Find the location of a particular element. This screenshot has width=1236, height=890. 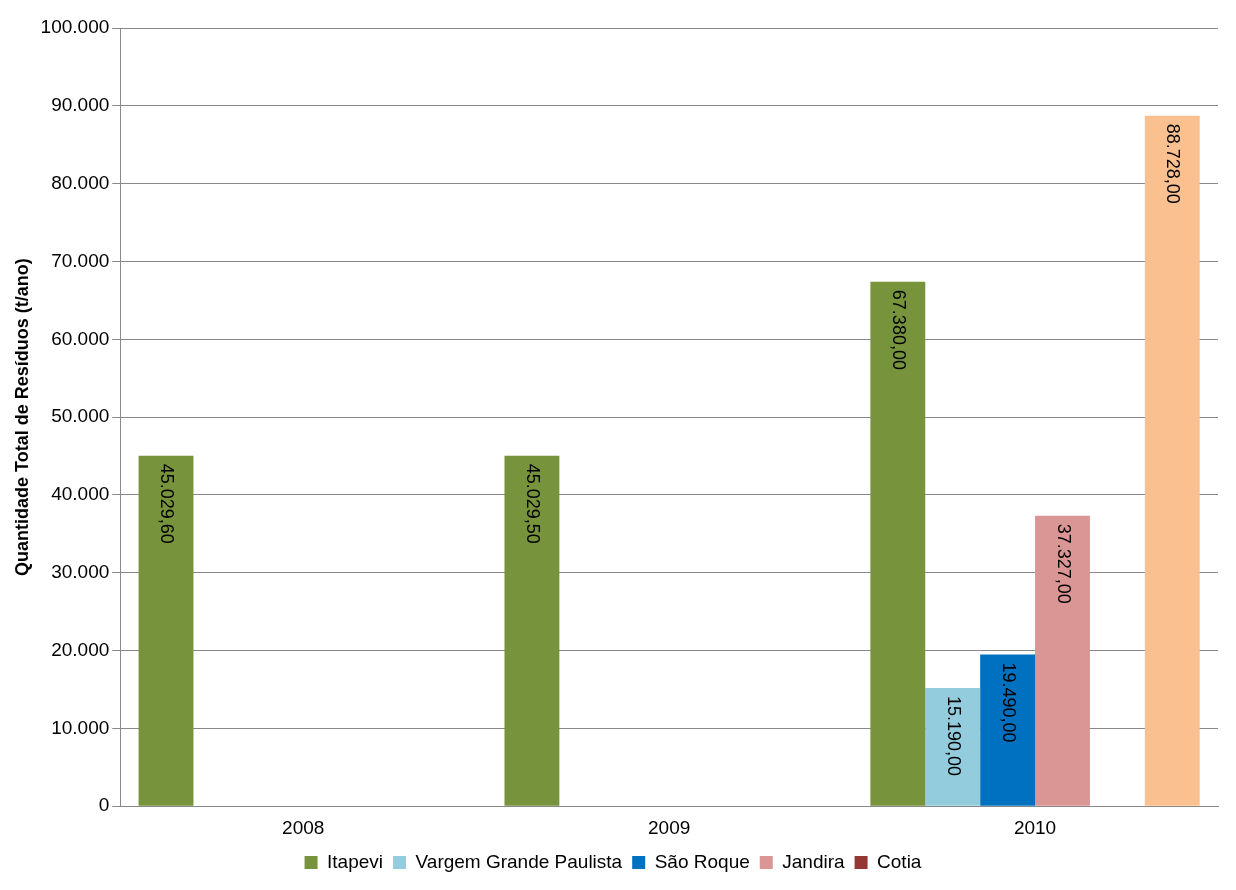

legend-label: Jandira is located at coordinates (814, 861).